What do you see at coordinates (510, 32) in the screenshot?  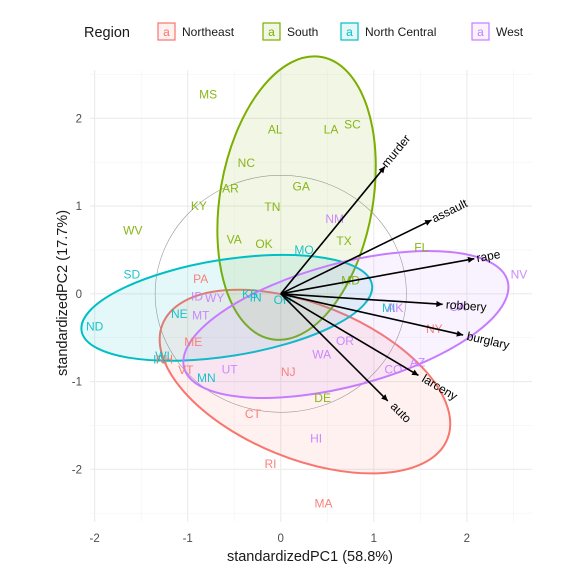 I see `legend-label: West` at bounding box center [510, 32].